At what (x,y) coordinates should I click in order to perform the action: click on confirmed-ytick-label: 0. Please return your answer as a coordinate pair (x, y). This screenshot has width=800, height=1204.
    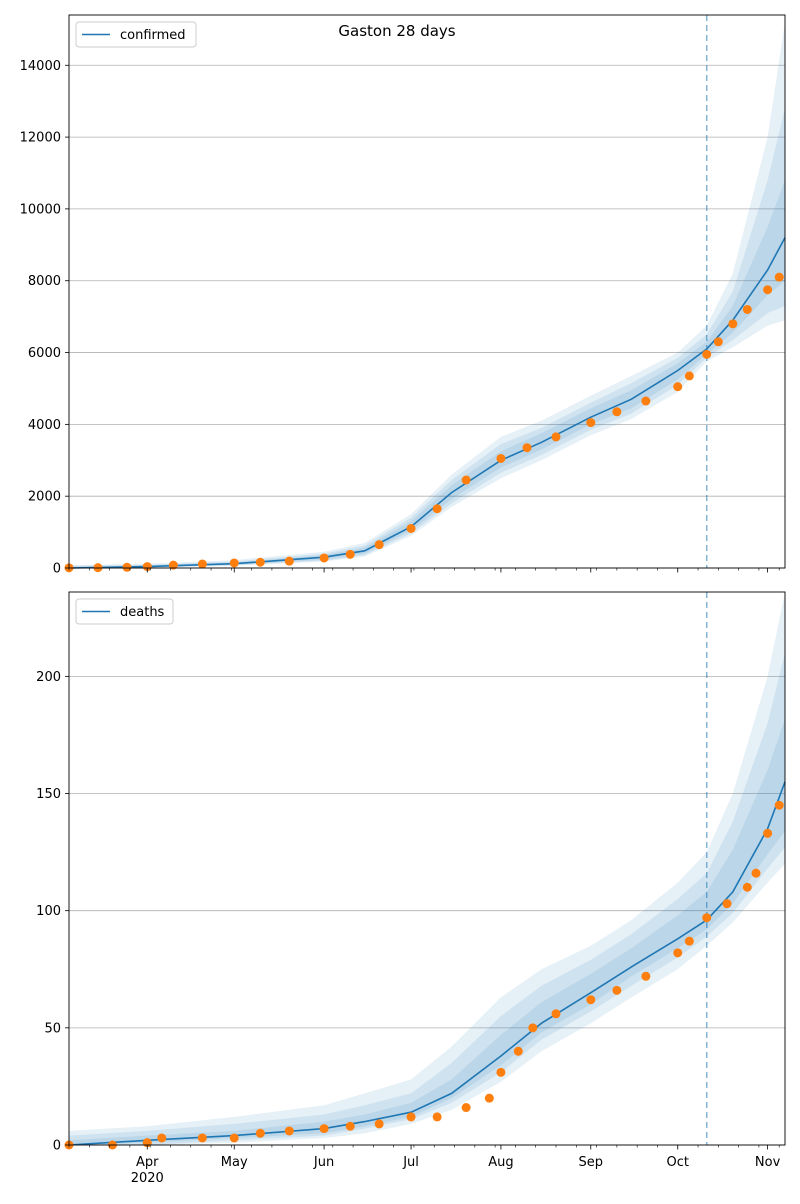
    Looking at the image, I should click on (57, 569).